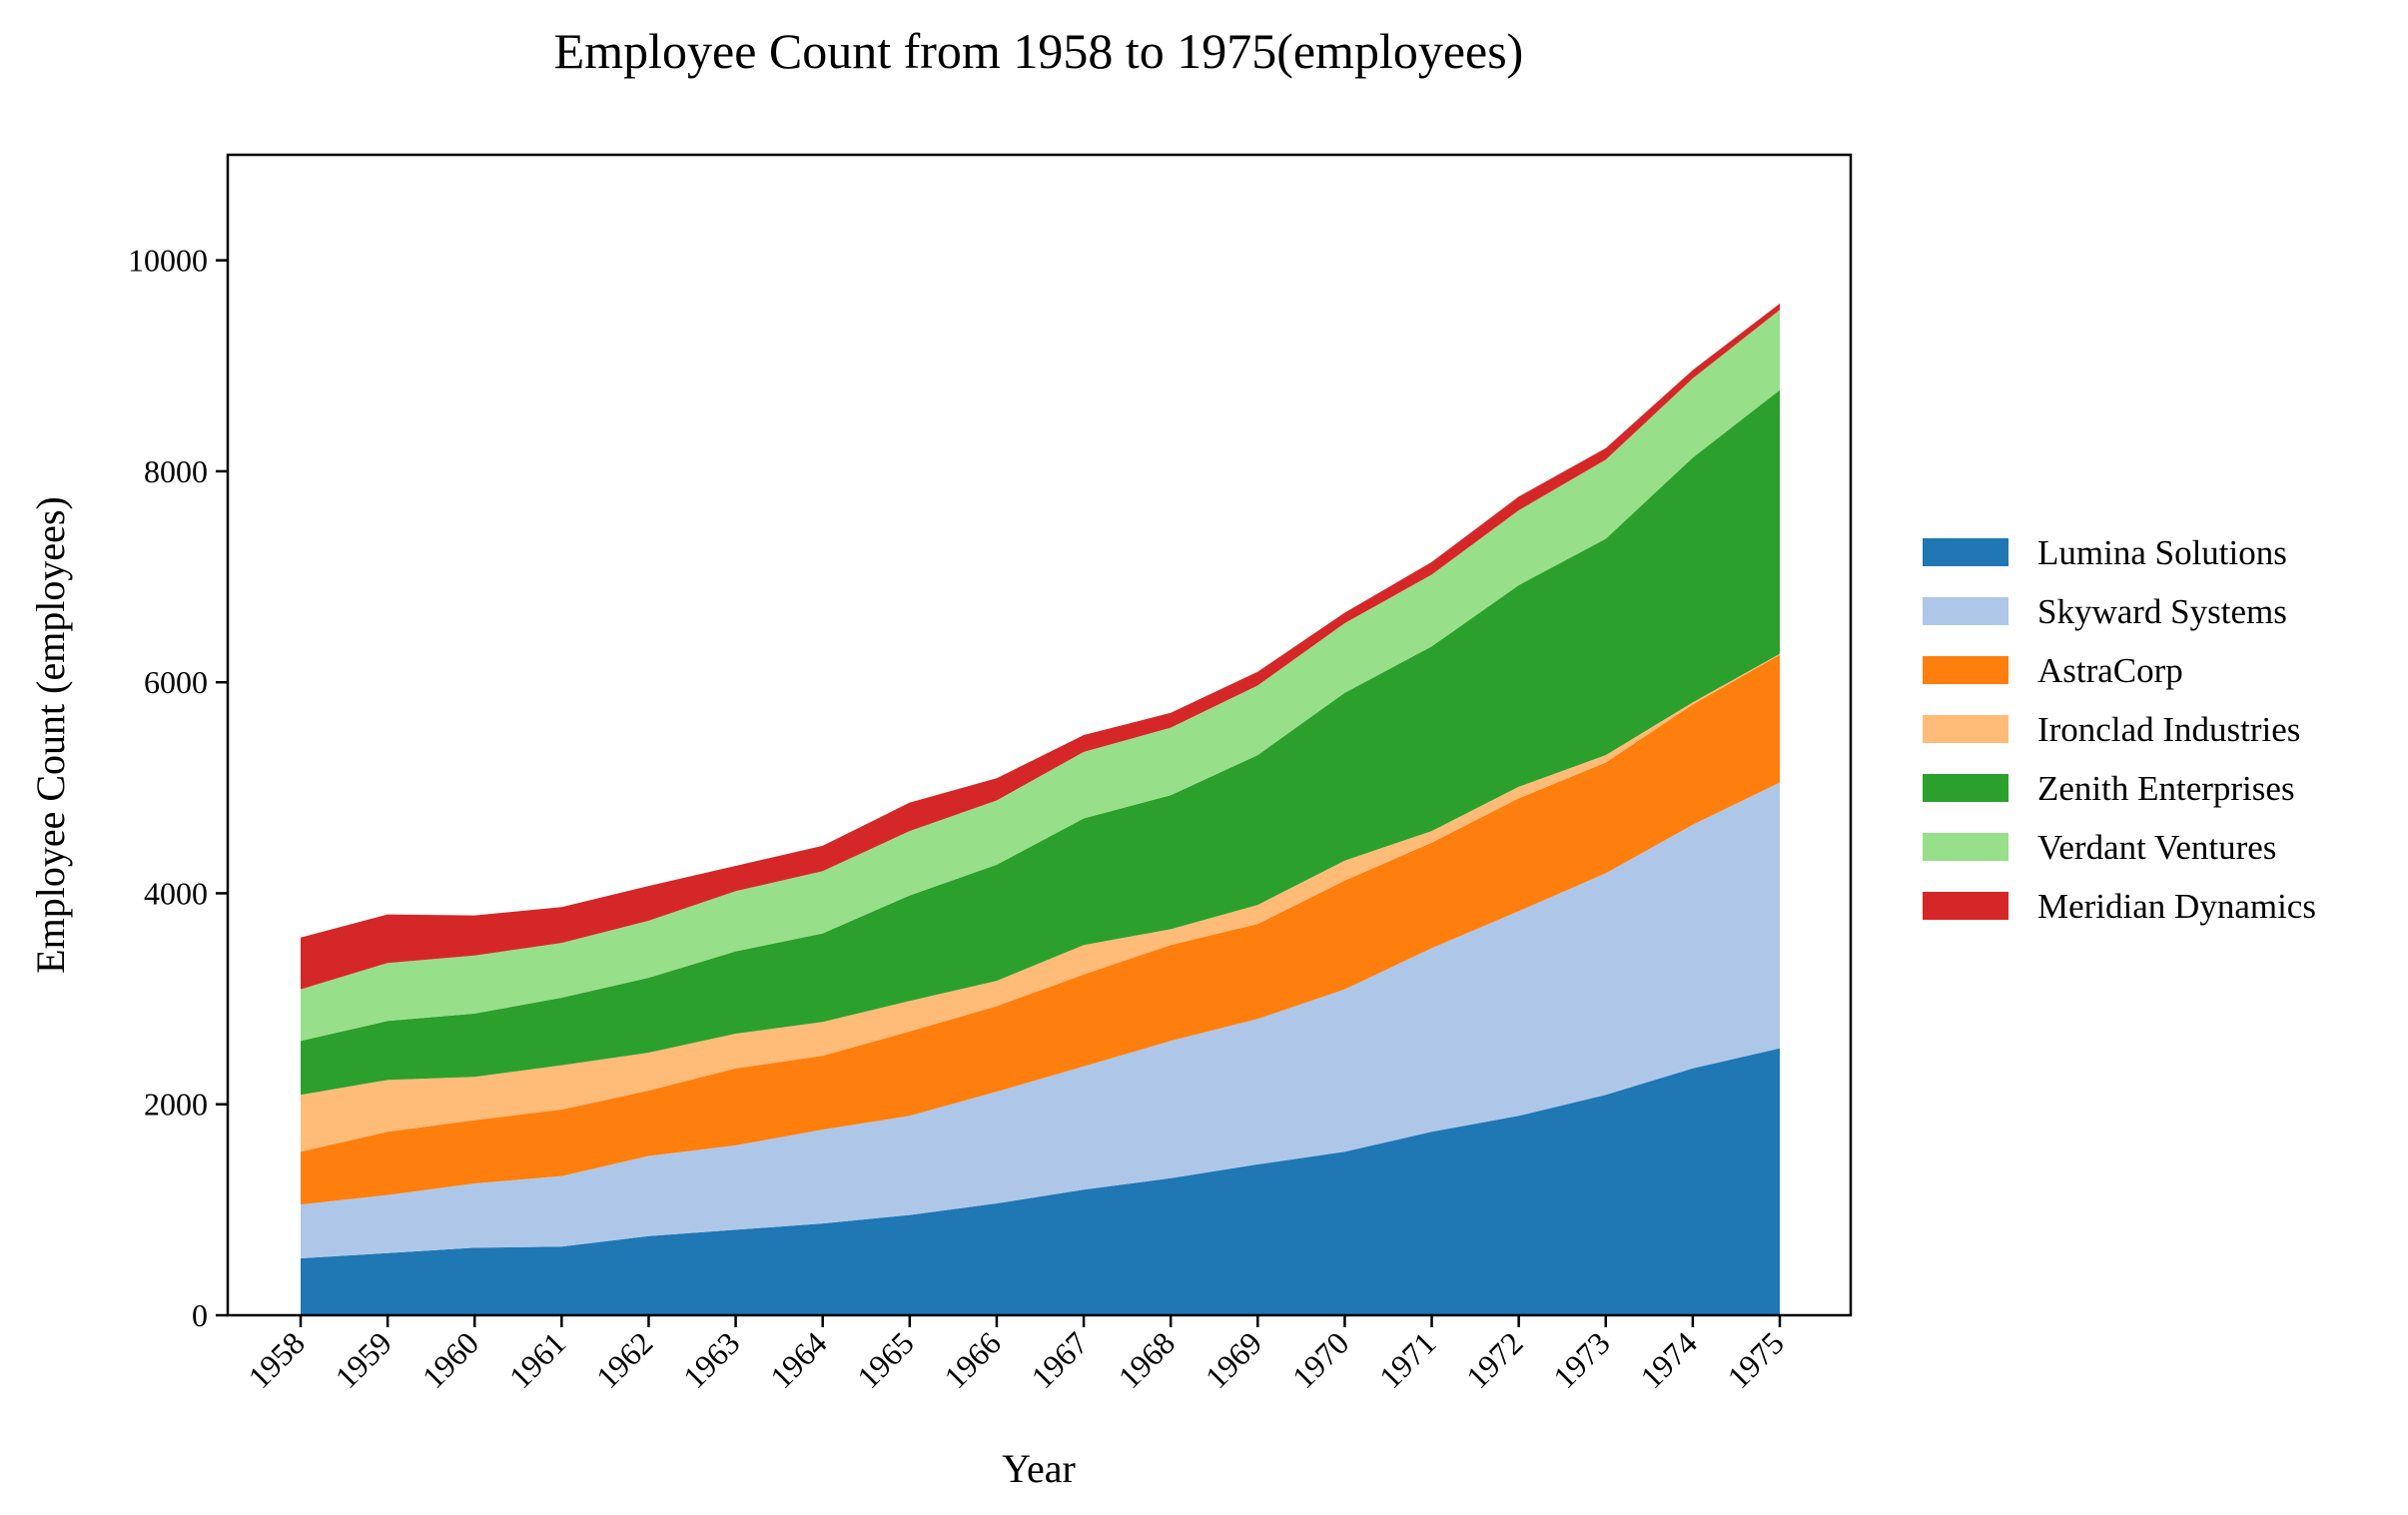 This screenshot has height=1515, width=2408. Describe the element at coordinates (1965, 611) in the screenshot. I see `legend-swatch-skyward-systems` at that location.